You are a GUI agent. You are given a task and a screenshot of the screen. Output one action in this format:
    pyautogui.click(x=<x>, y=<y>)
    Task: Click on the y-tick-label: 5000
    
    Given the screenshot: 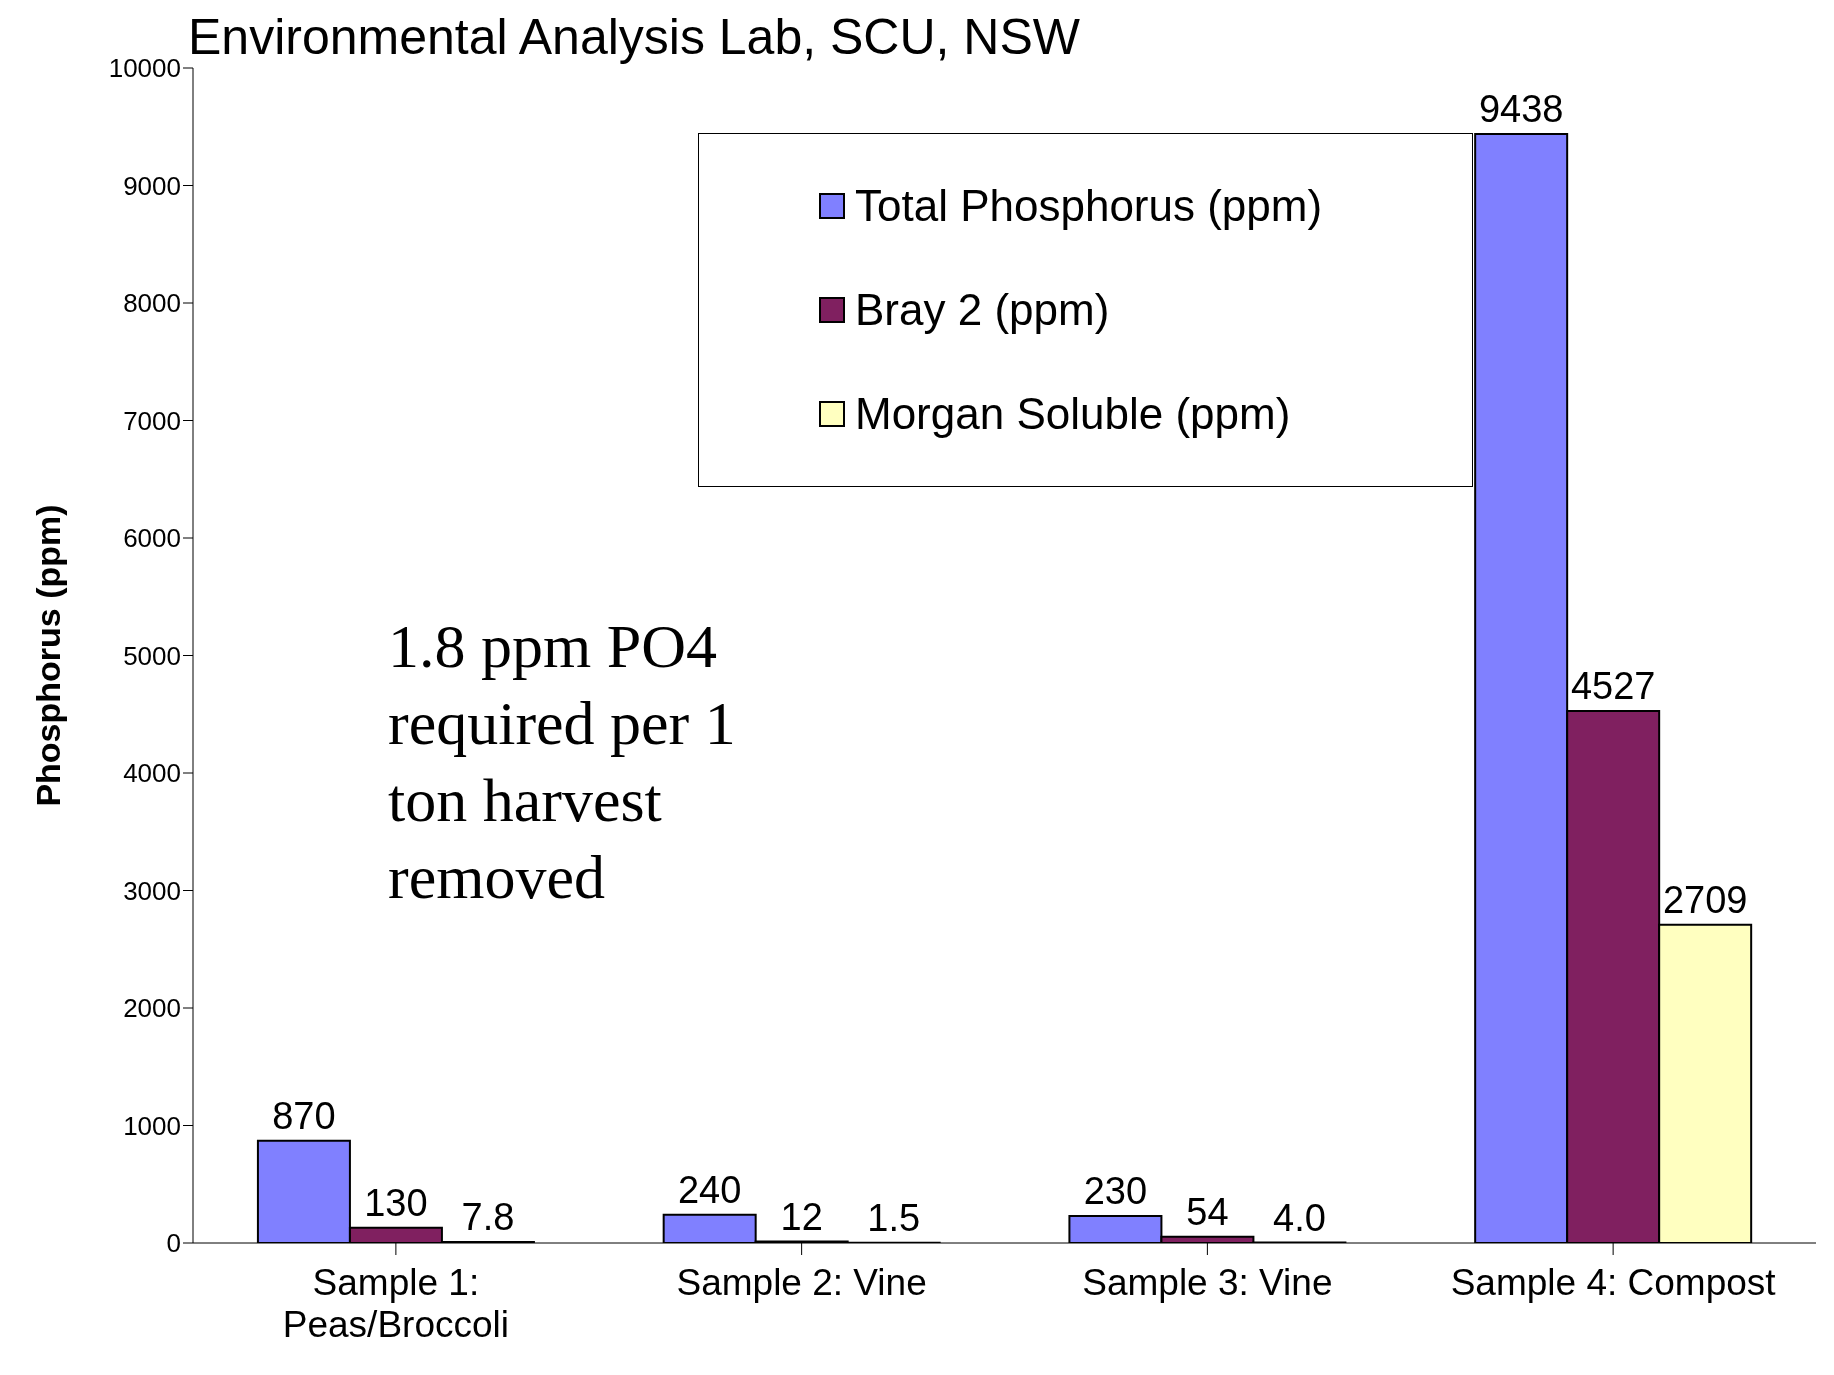 What is the action you would take?
    pyautogui.click(x=152, y=655)
    